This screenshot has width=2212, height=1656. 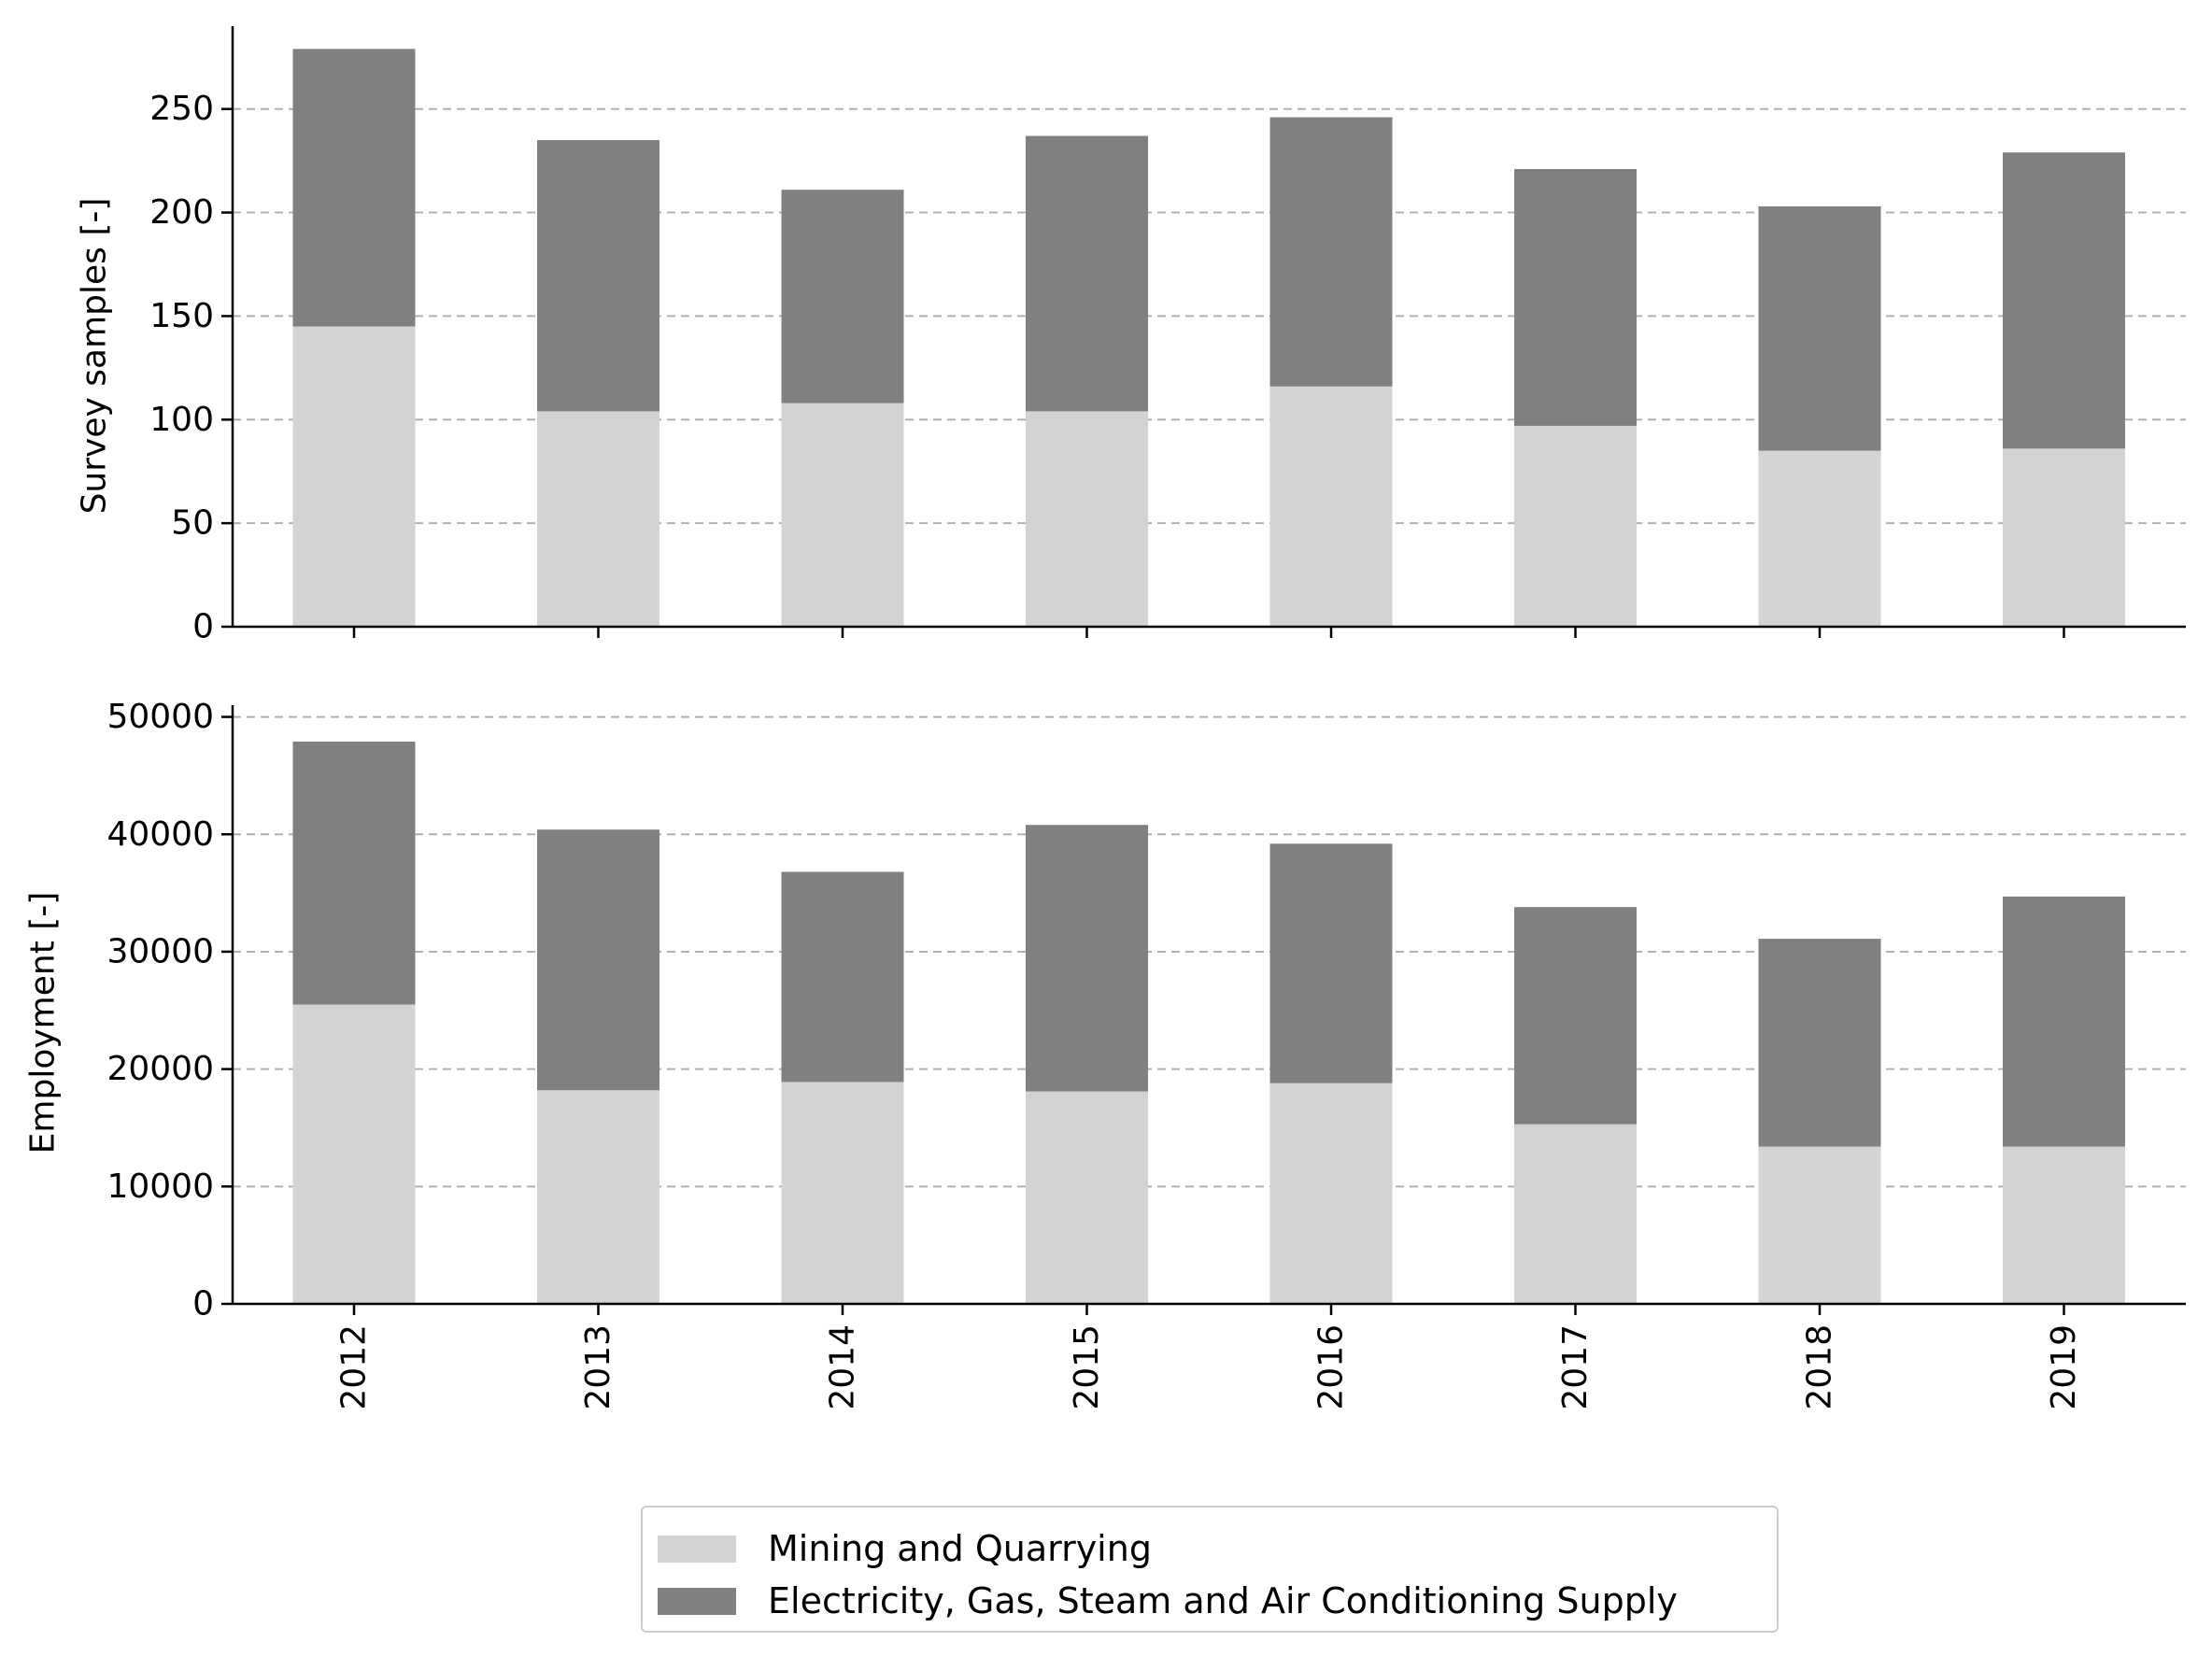 I want to click on y-tick-label: 20000, so click(x=160, y=1069).